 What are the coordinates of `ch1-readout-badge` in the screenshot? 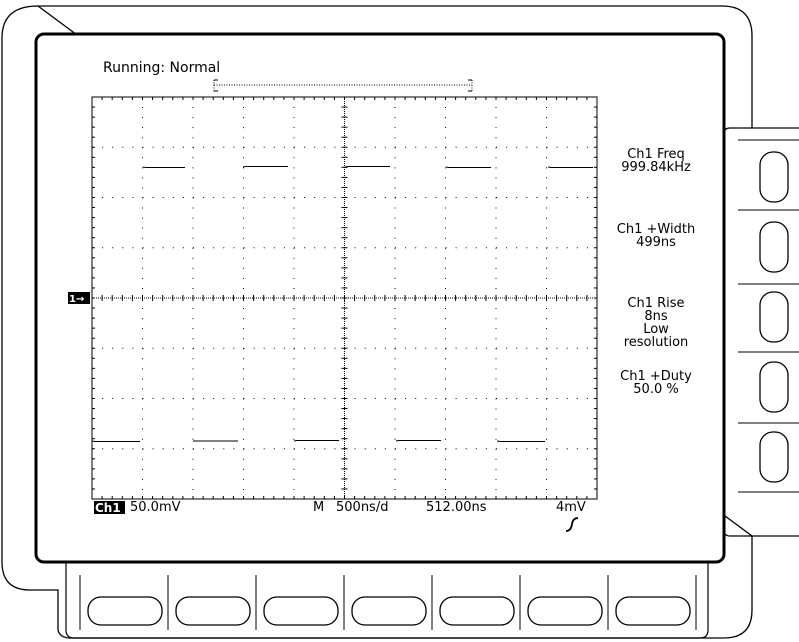 It's located at (109, 507).